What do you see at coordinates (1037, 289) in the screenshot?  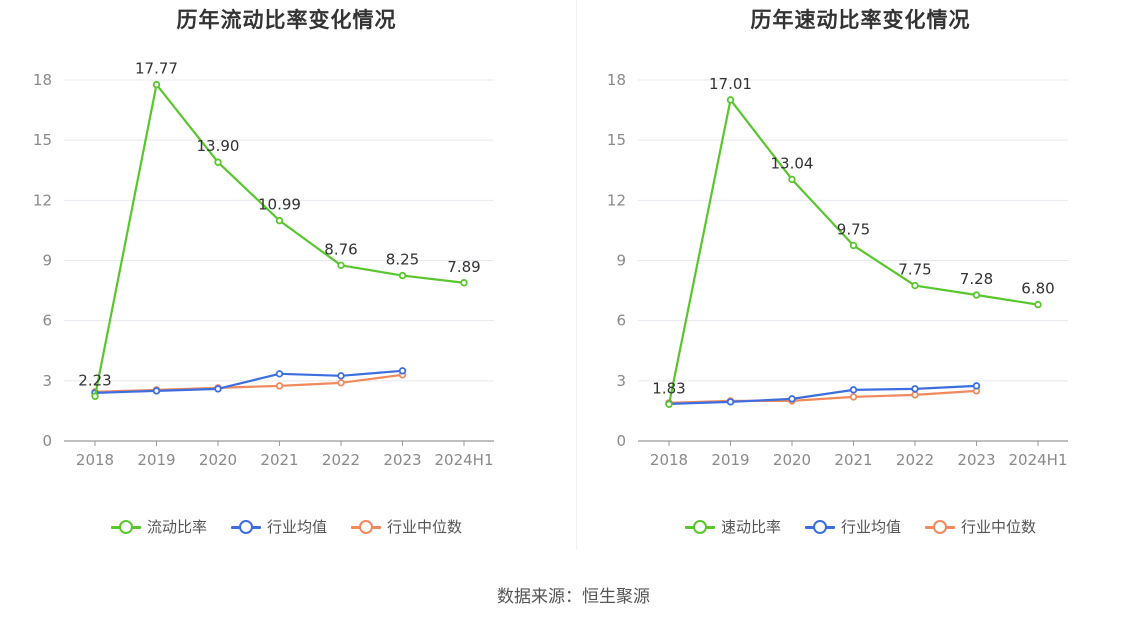 I see `data-label: 6.80` at bounding box center [1037, 289].